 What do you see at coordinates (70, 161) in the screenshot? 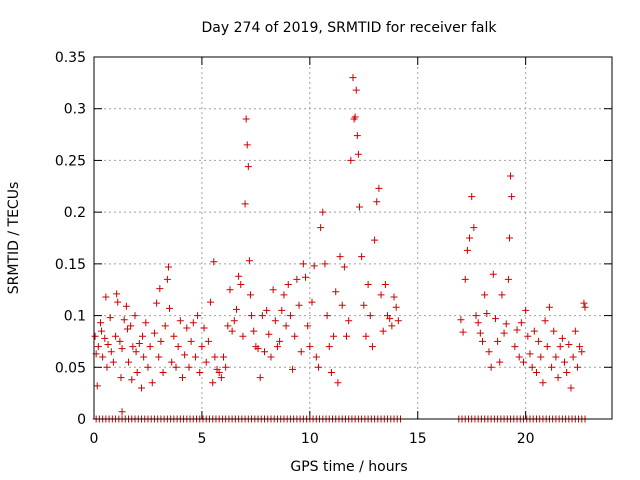
I see `y-tick-label: 0.25` at bounding box center [70, 161].